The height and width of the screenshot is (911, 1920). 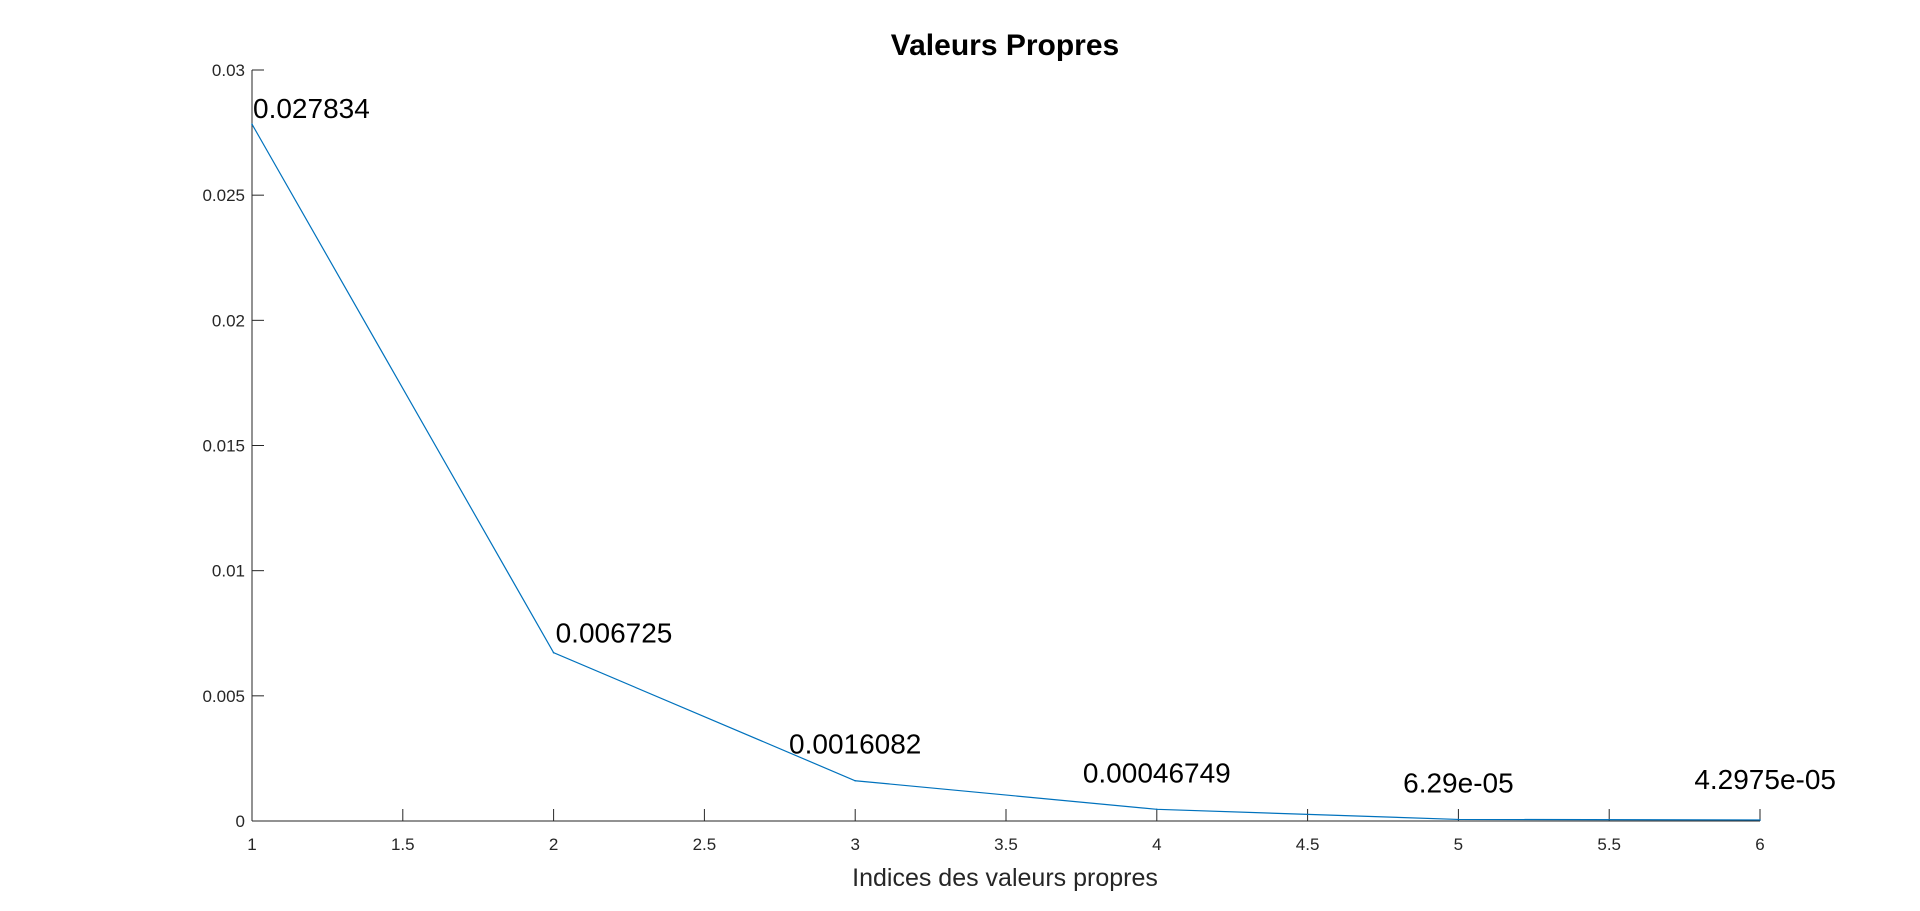 I want to click on data-label: 0.00046749, so click(x=1157, y=772).